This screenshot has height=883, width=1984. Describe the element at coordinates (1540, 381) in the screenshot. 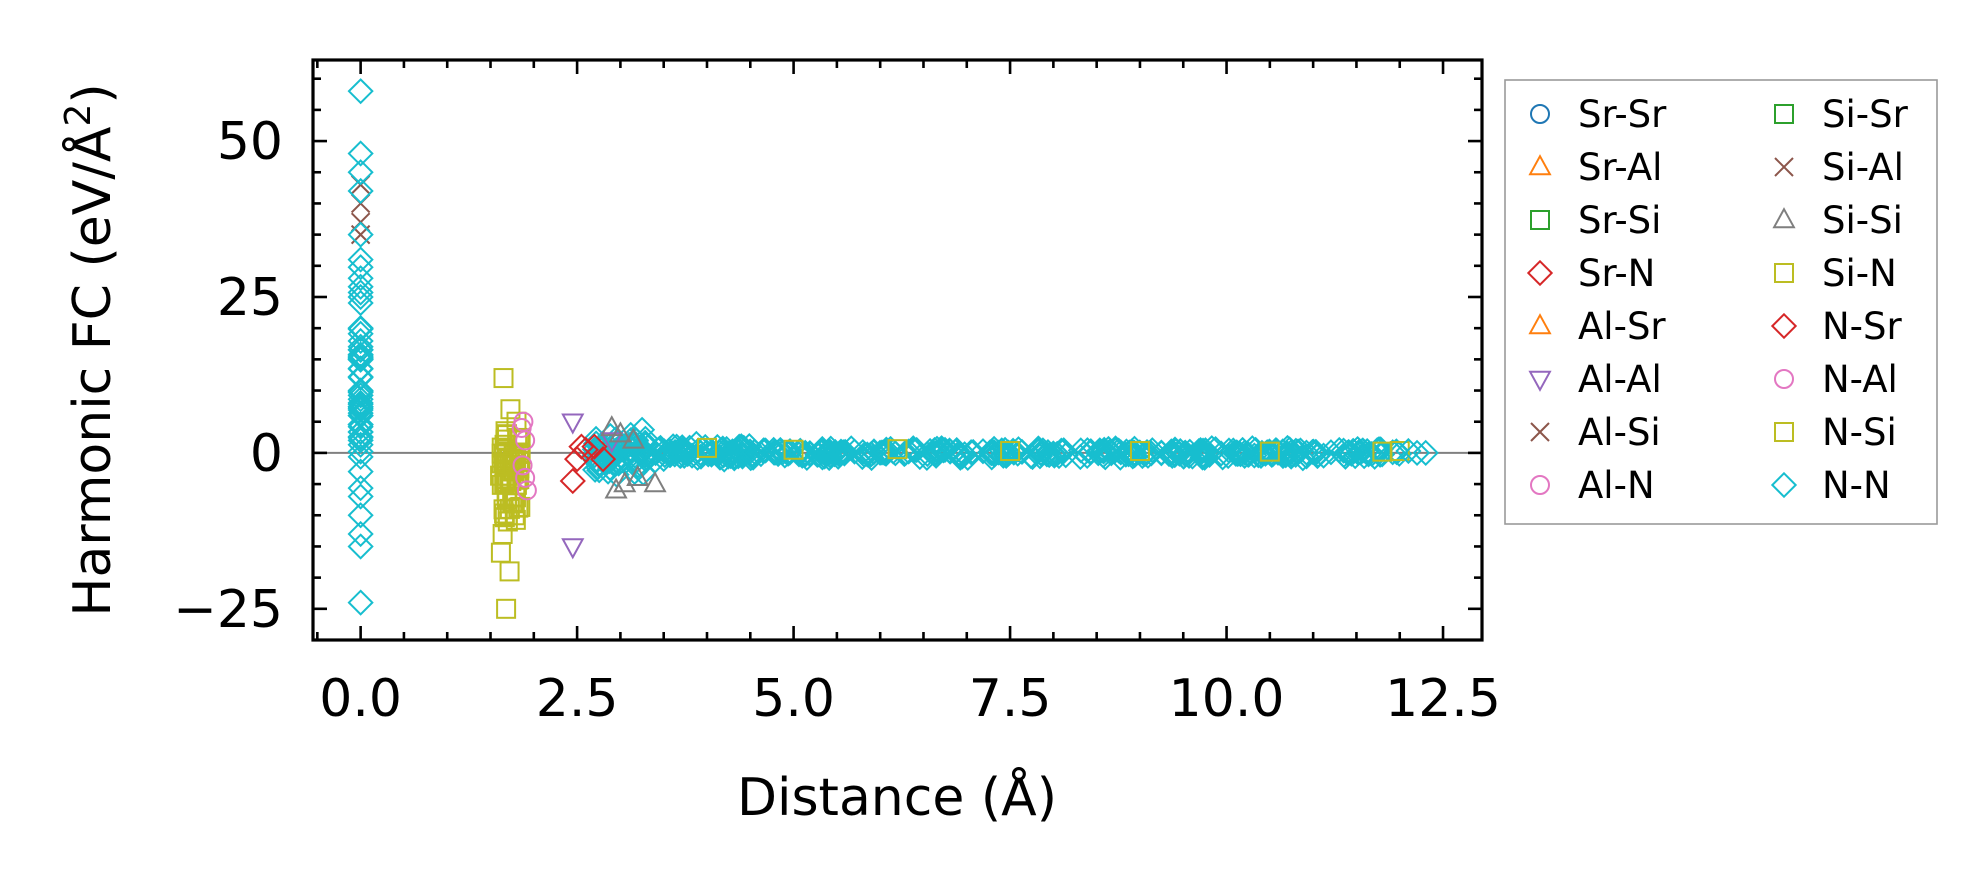

I see `legend-marker-al-al` at that location.